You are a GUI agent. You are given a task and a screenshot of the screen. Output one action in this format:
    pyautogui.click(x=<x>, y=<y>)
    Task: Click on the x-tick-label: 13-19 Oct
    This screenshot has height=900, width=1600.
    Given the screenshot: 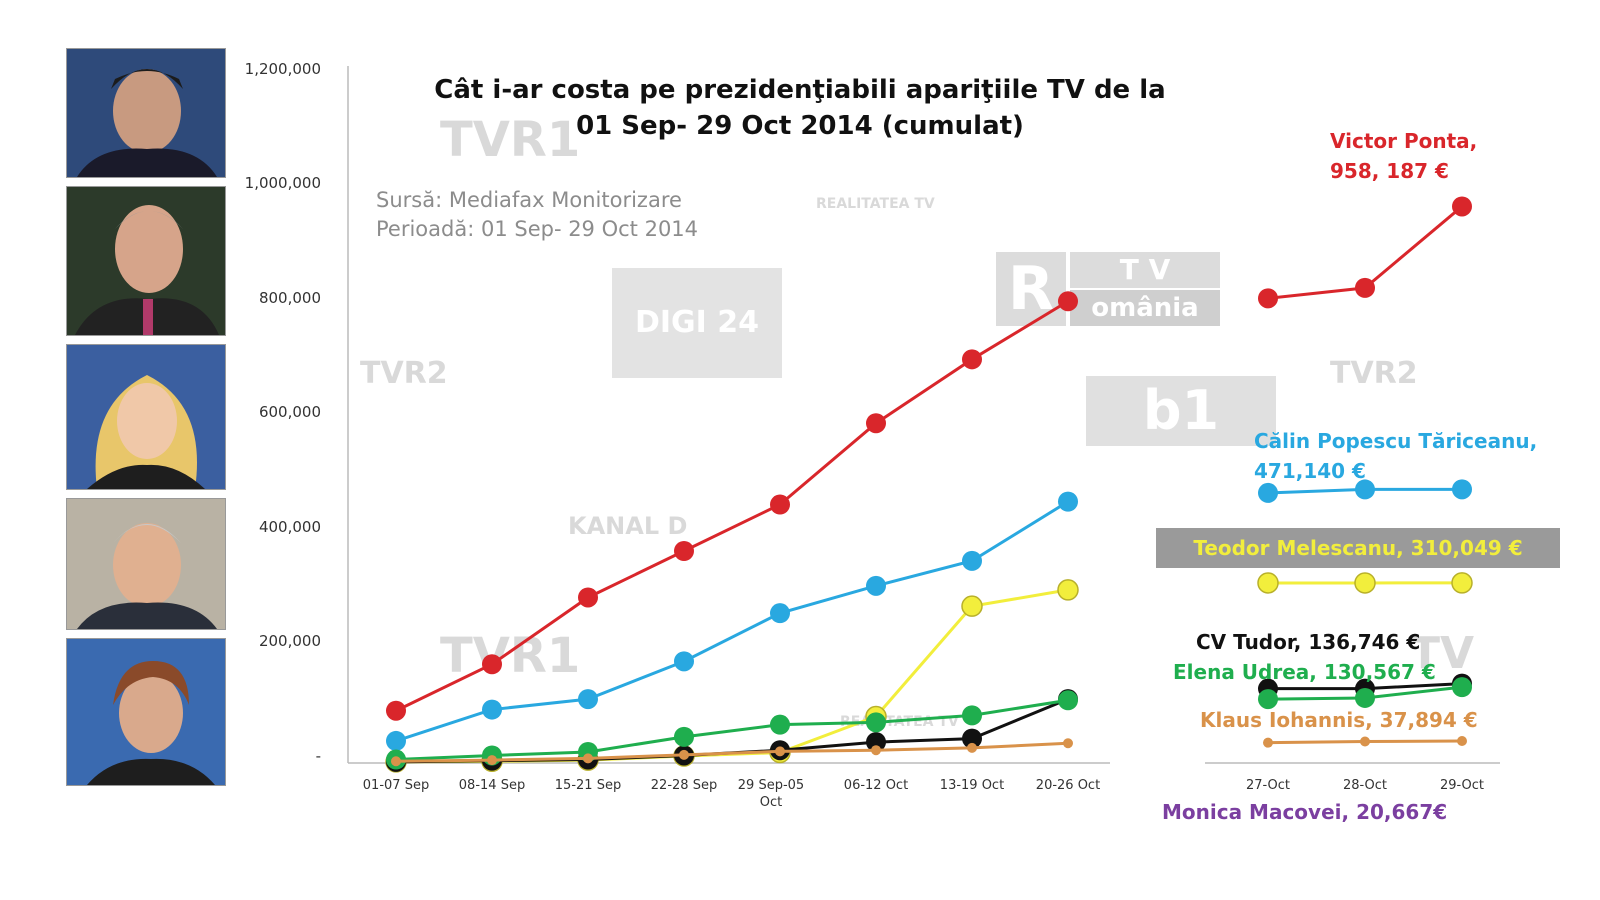 What is the action you would take?
    pyautogui.click(x=972, y=785)
    